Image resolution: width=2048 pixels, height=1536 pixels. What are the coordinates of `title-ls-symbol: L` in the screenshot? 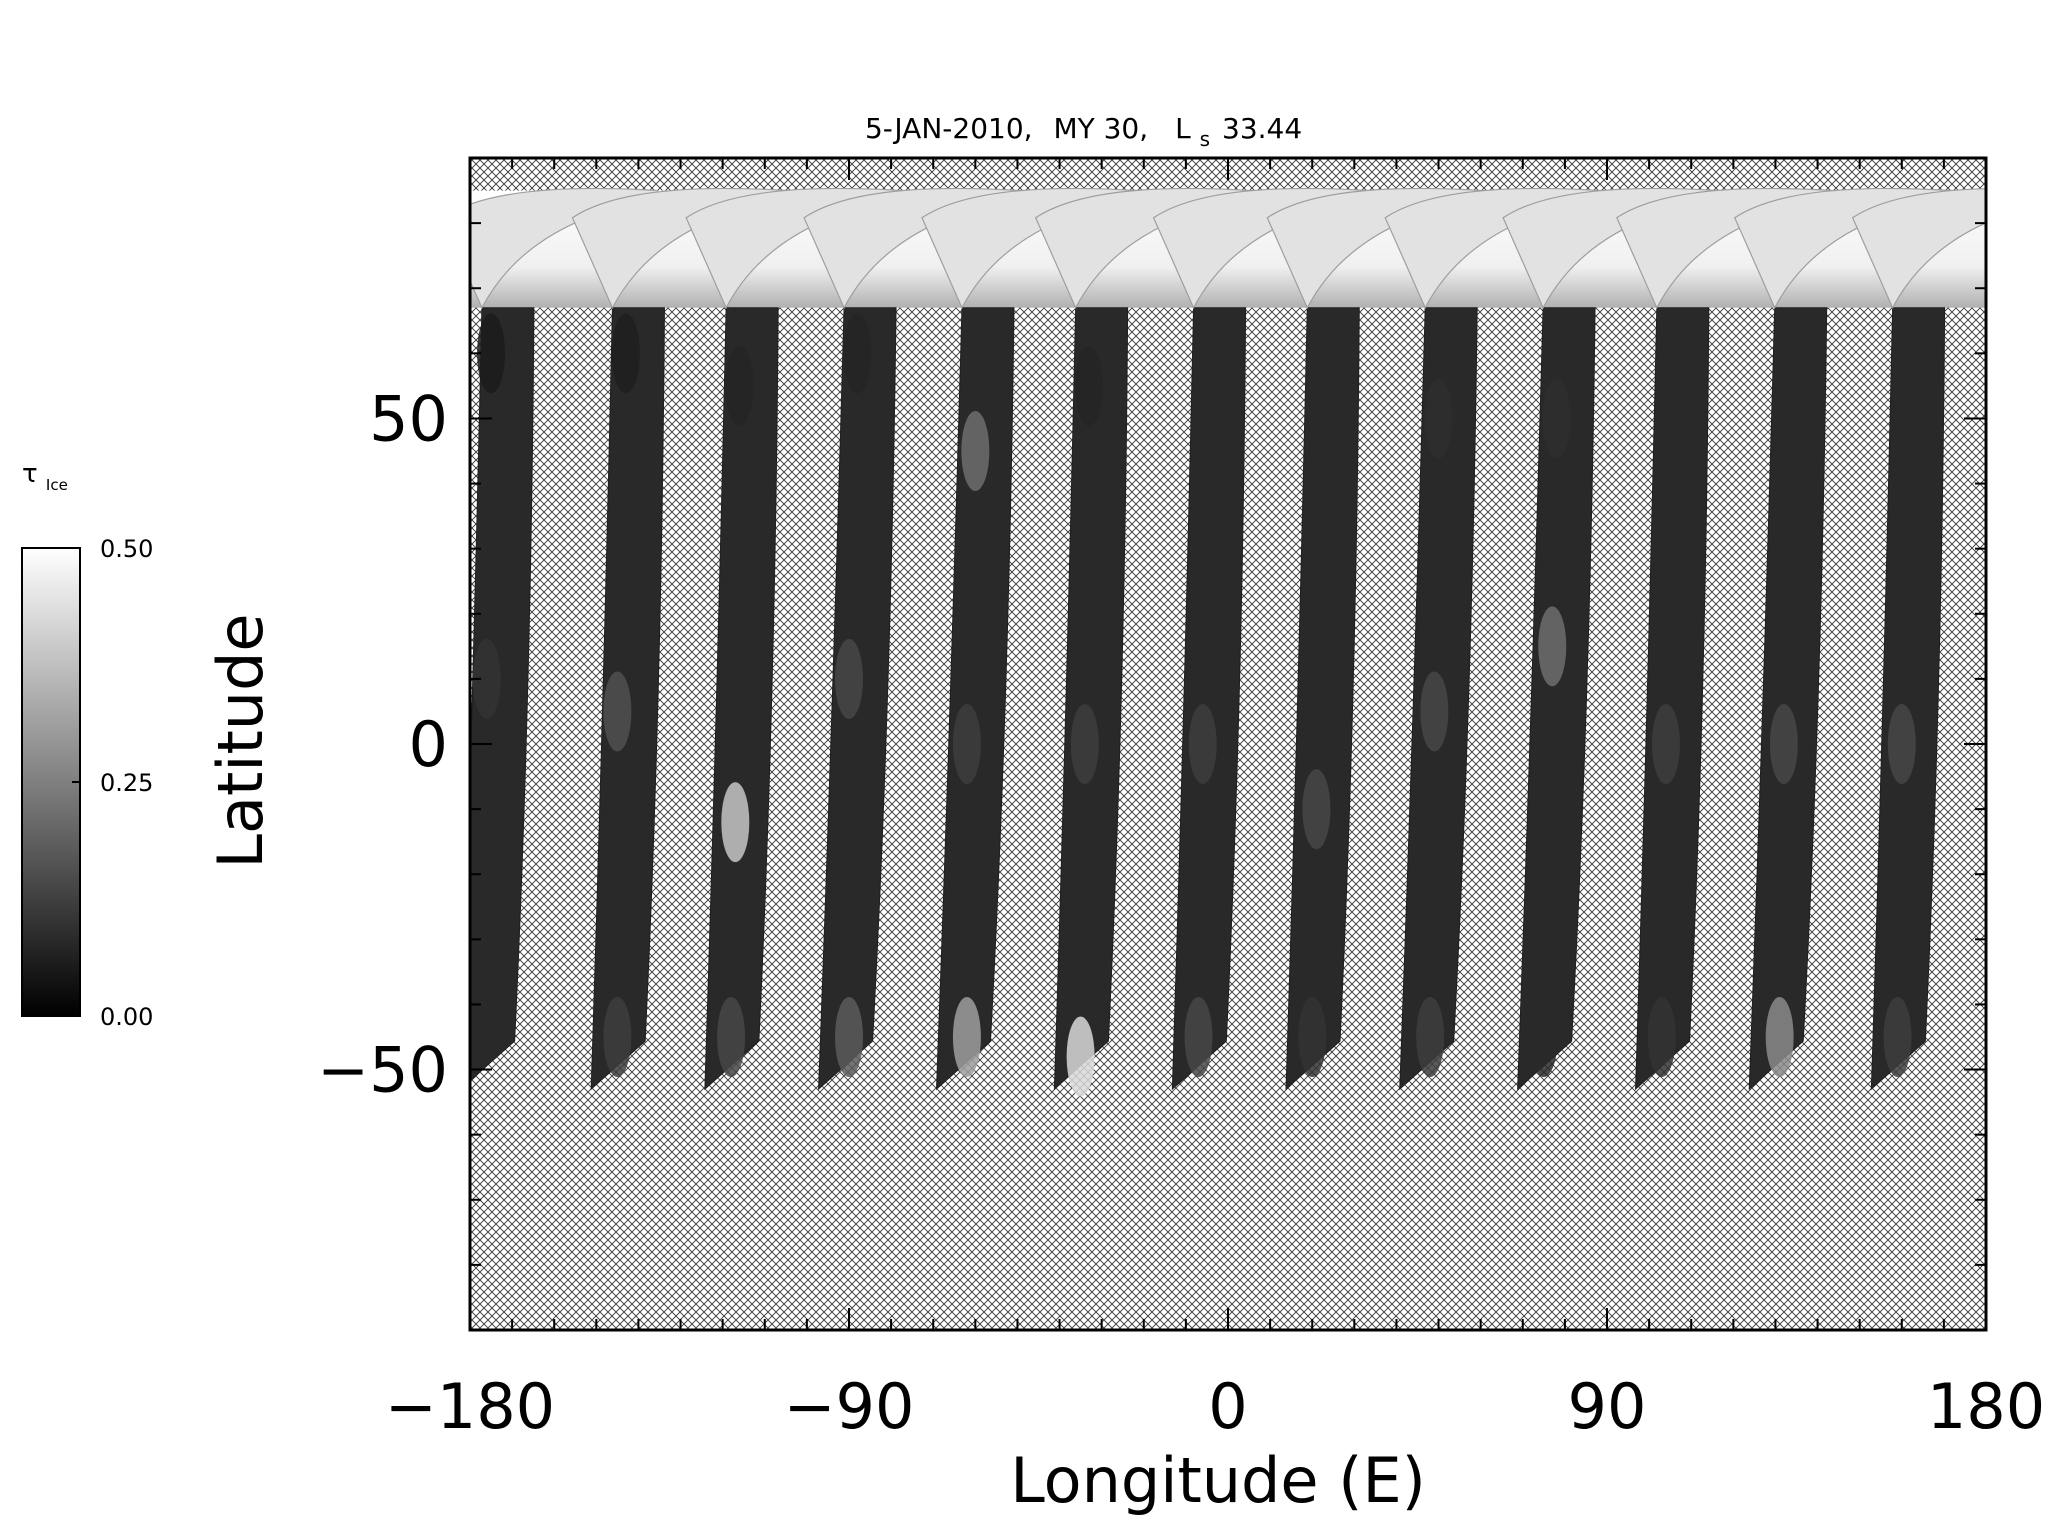 It's located at (1183, 128).